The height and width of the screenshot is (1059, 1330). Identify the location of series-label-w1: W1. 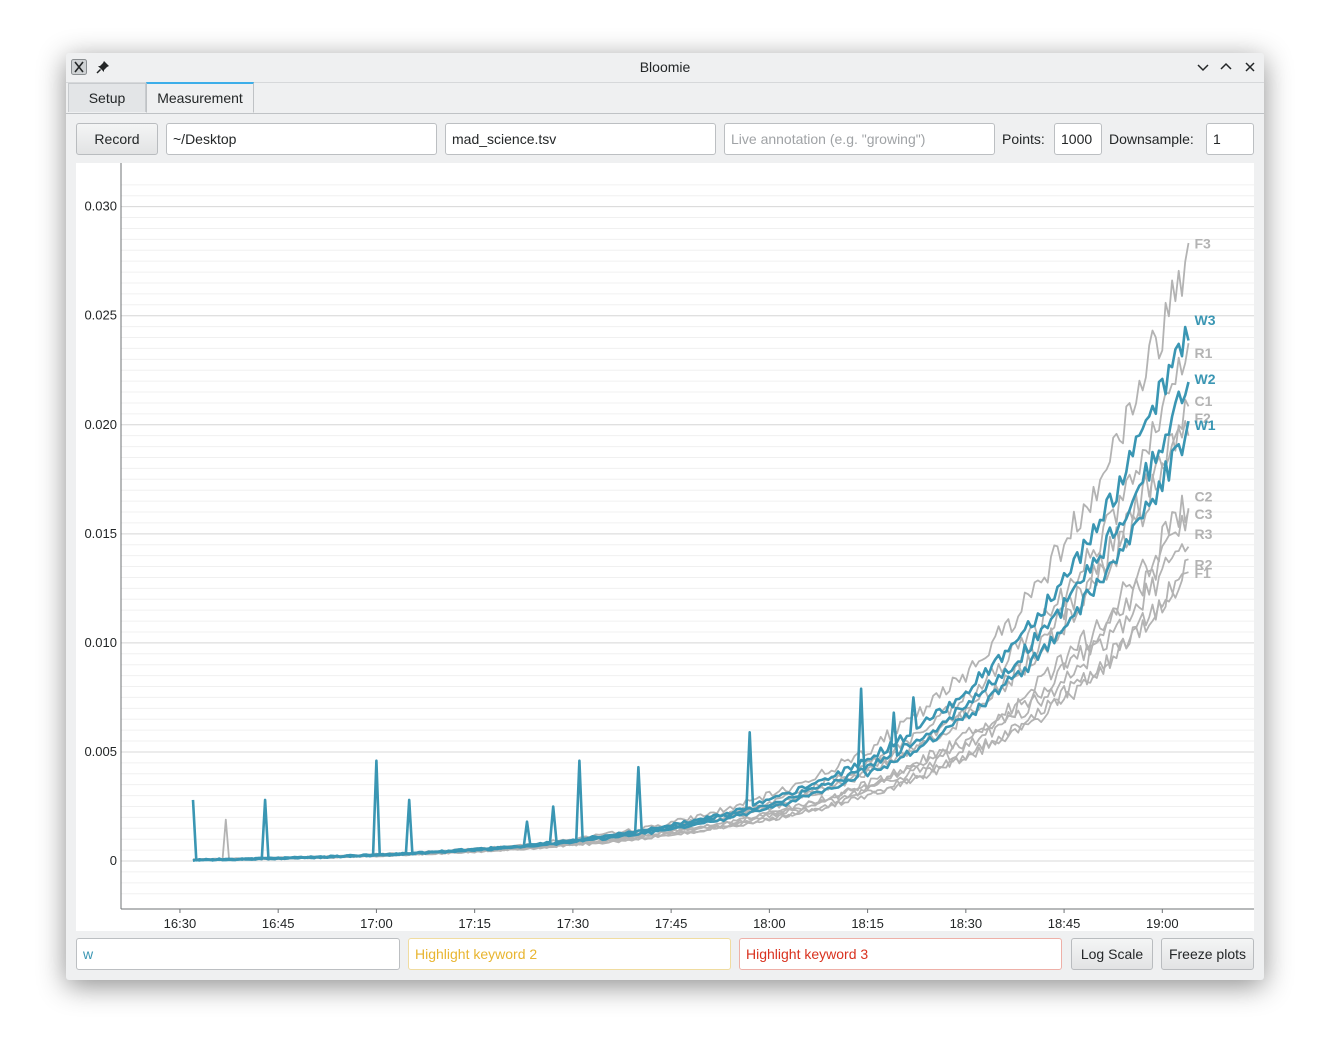
(1205, 425).